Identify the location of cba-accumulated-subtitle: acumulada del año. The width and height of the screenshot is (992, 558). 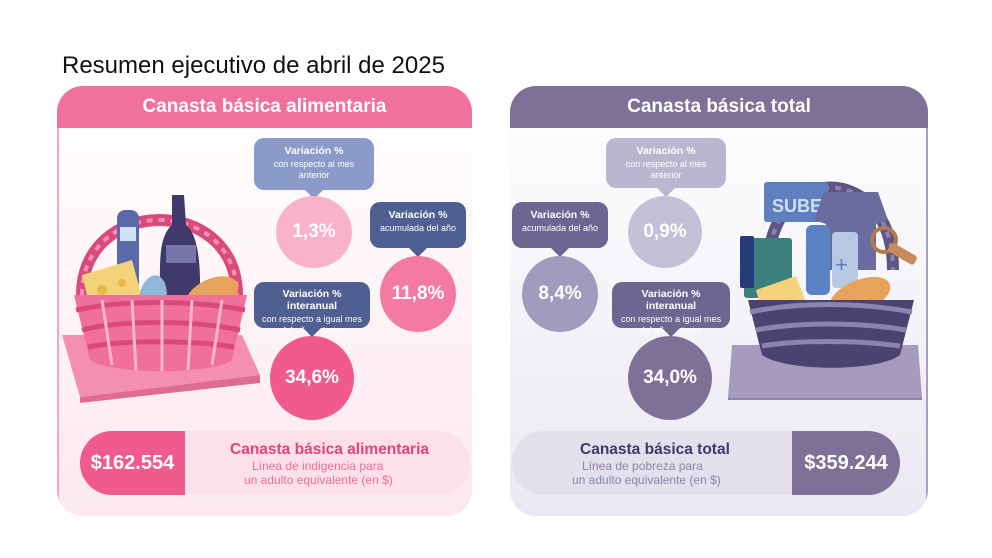
(418, 228).